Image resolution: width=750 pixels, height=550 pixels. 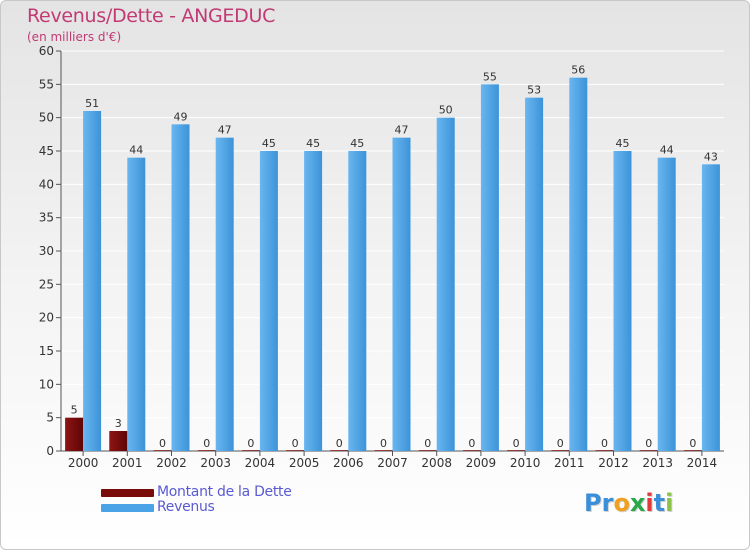 I want to click on y-tick-label: 0, so click(x=50, y=451).